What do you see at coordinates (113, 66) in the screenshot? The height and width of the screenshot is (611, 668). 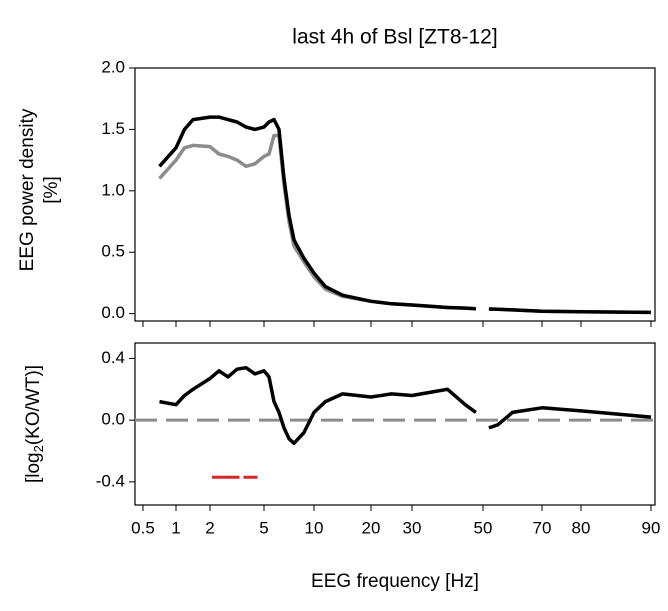 I see `y-tick-label: 2.0` at bounding box center [113, 66].